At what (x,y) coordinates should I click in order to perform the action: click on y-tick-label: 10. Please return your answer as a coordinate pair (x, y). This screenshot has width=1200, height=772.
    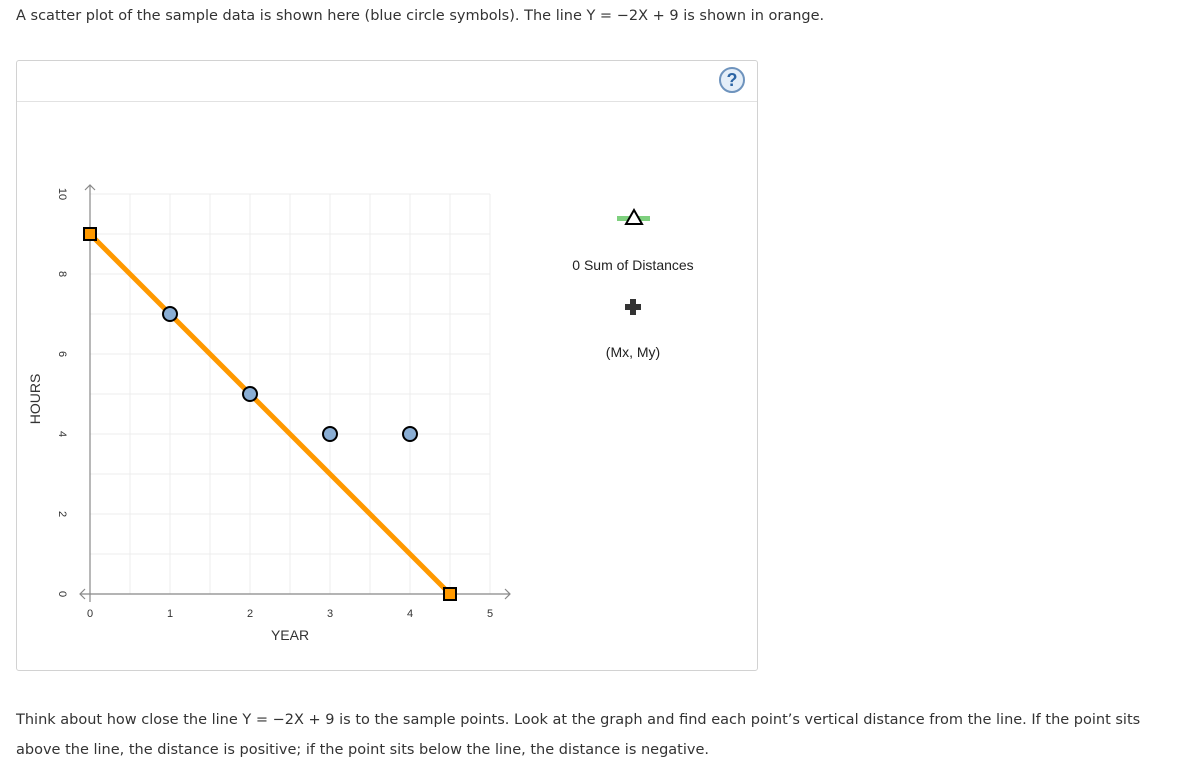
    Looking at the image, I should click on (62, 194).